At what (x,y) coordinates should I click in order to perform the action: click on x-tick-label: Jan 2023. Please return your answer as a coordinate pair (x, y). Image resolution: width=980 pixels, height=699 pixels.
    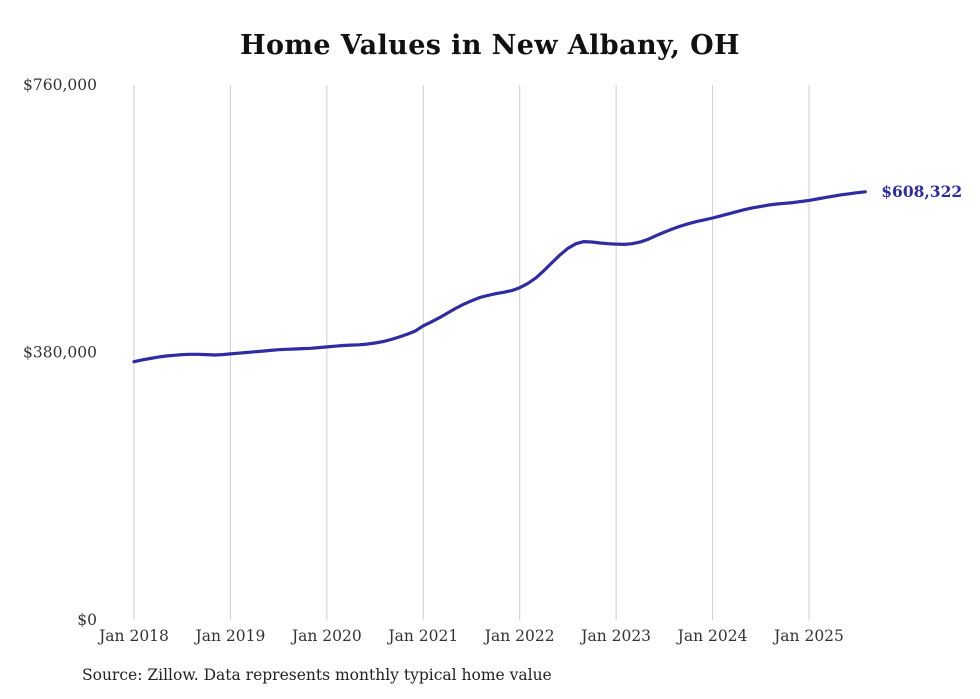
    Looking at the image, I should click on (615, 636).